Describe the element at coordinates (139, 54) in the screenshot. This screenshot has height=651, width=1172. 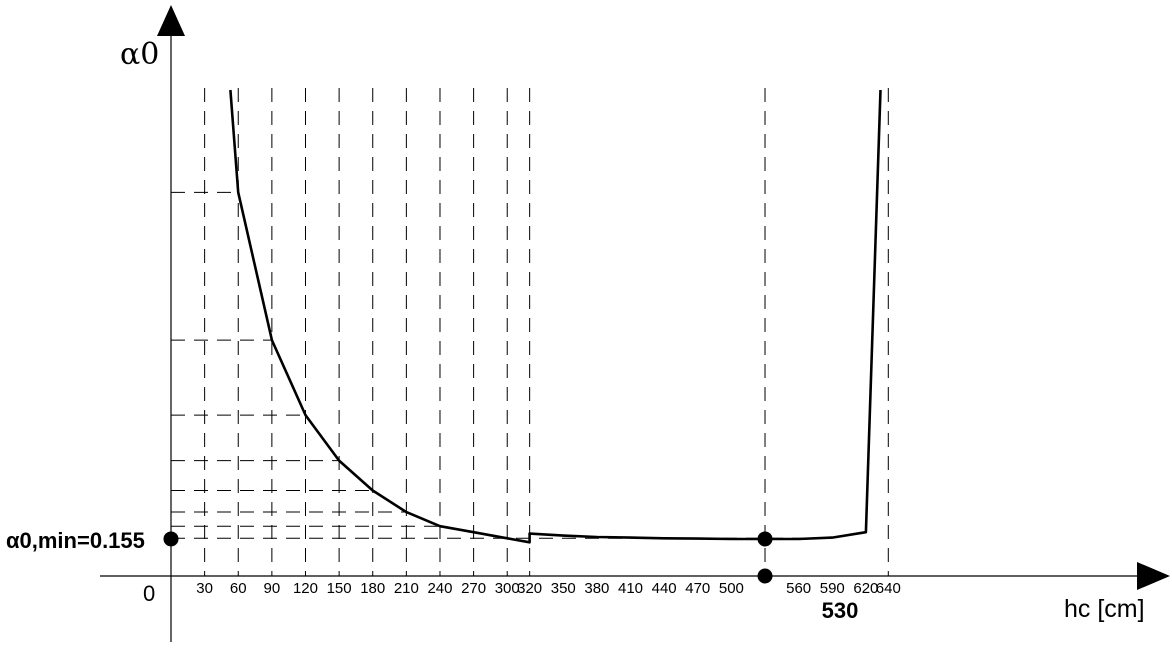
I see `y-axis-label: α0` at that location.